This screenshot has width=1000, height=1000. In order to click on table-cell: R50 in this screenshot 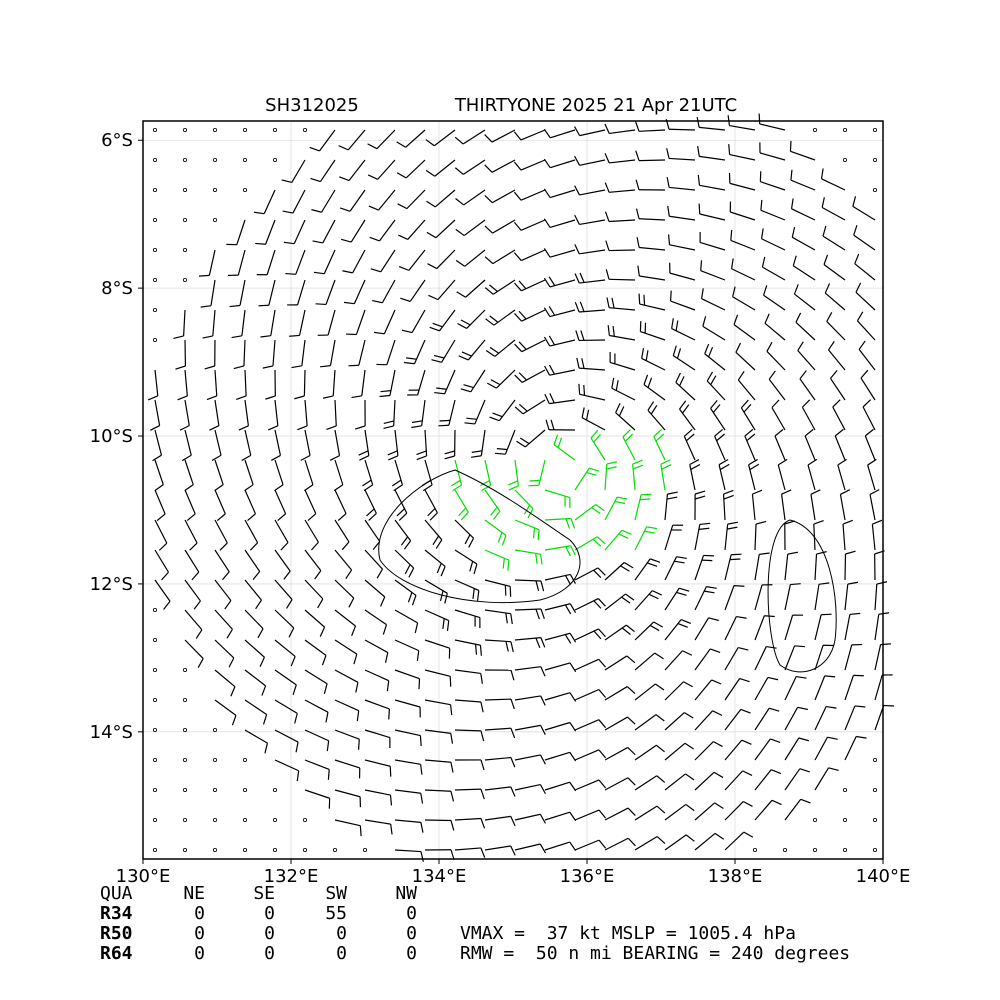, I will do `click(116, 933)`.